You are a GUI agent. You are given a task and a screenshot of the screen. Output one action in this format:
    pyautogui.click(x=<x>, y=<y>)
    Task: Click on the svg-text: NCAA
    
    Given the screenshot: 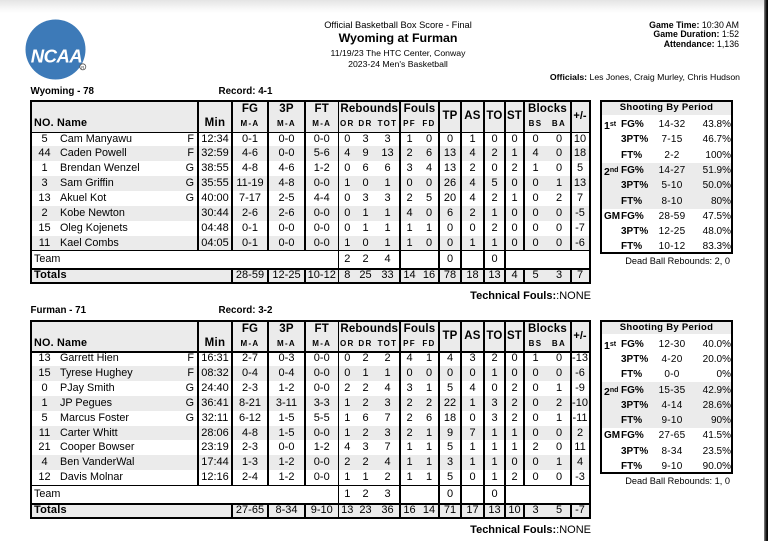 What is the action you would take?
    pyautogui.click(x=57, y=56)
    